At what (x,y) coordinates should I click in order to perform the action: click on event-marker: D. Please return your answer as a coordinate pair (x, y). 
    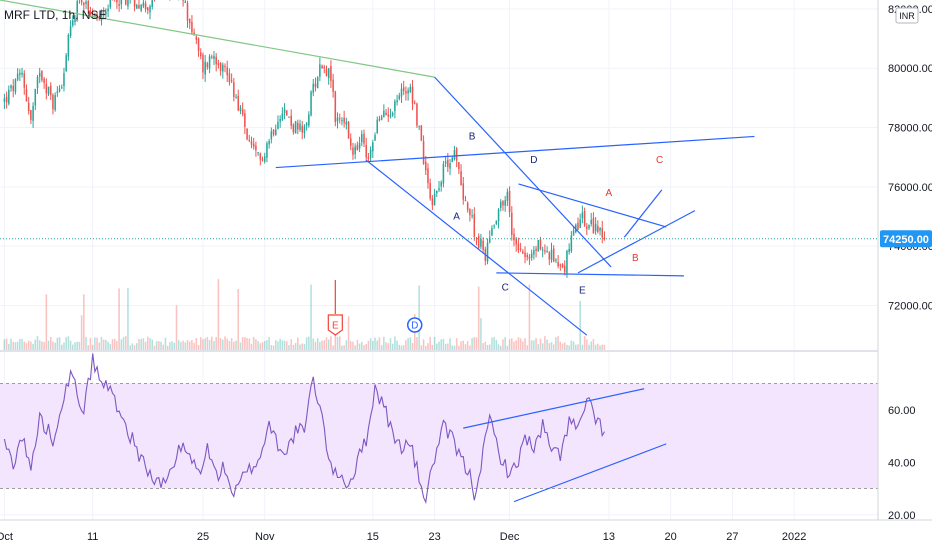
    Looking at the image, I should click on (414, 325).